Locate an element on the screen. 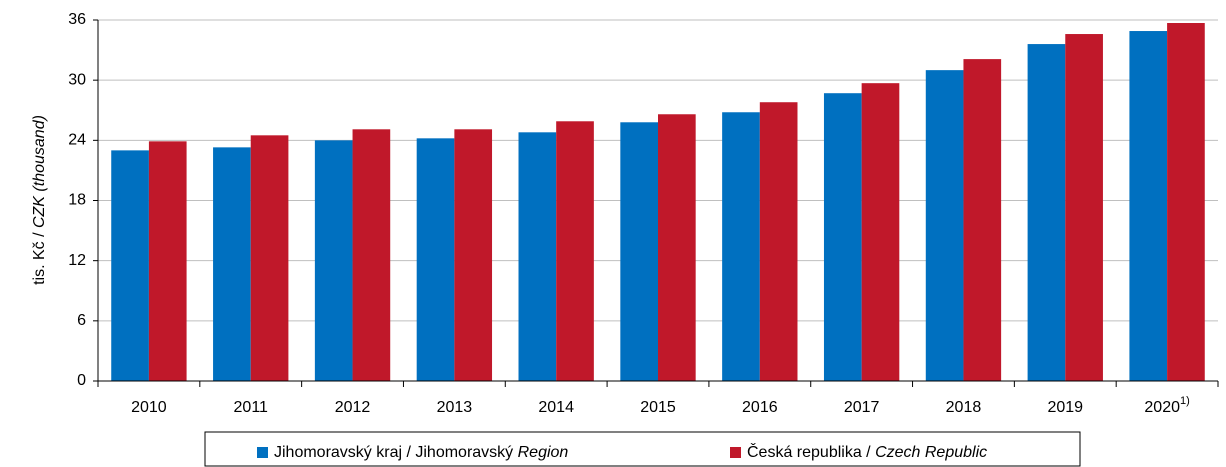  x-tick-label-text: 2017 is located at coordinates (862, 407).